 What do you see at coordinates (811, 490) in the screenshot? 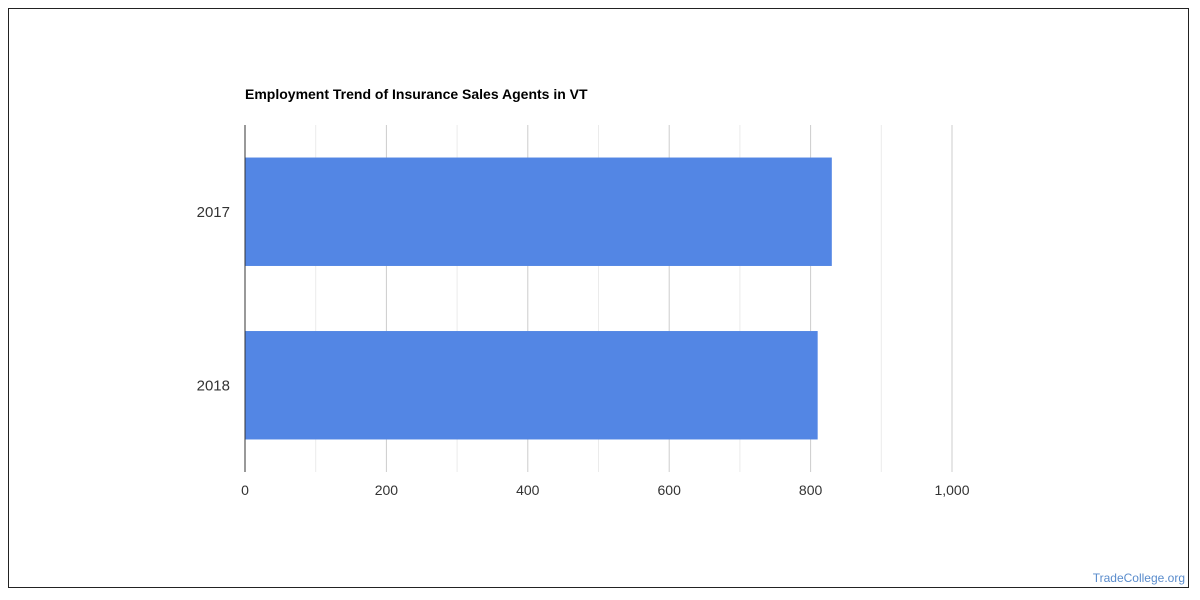
I see `x-tick-label: 800` at bounding box center [811, 490].